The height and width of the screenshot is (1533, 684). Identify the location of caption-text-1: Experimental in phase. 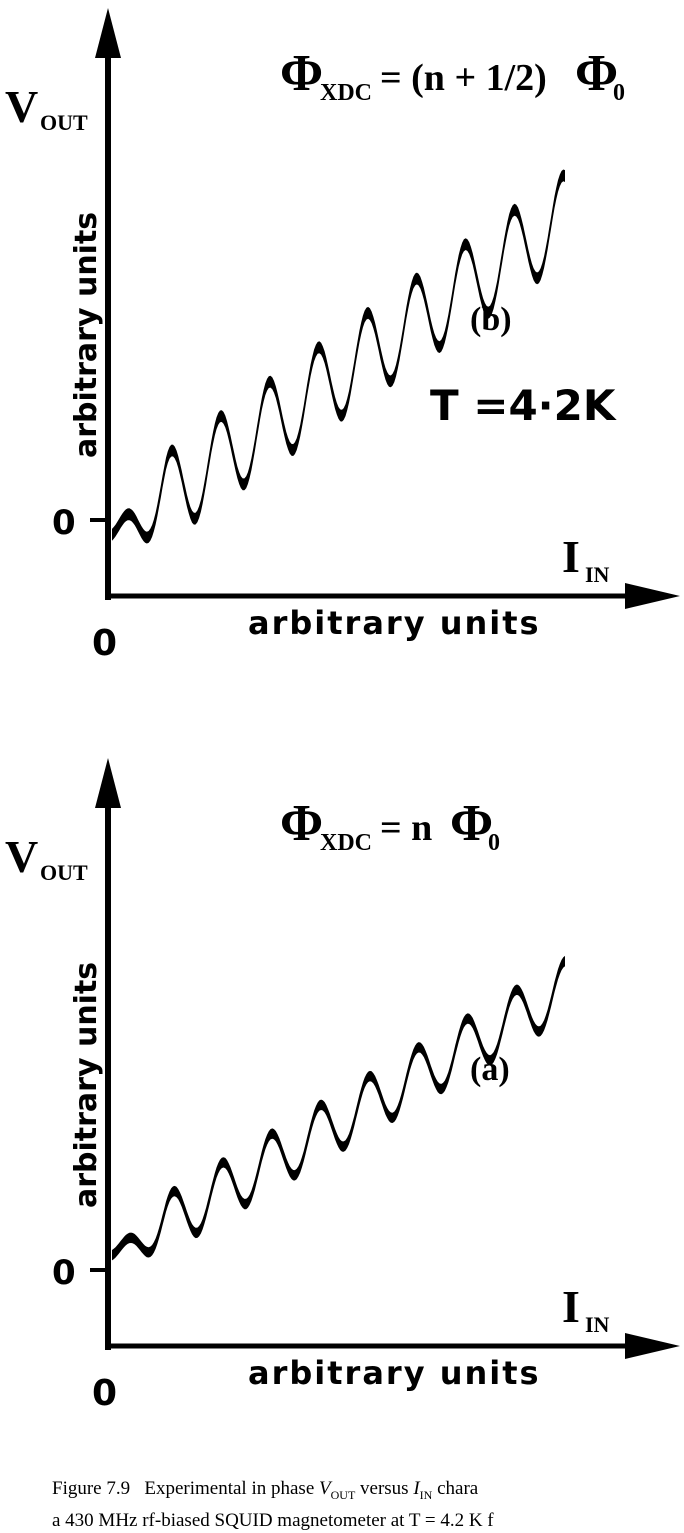
(231, 1488).